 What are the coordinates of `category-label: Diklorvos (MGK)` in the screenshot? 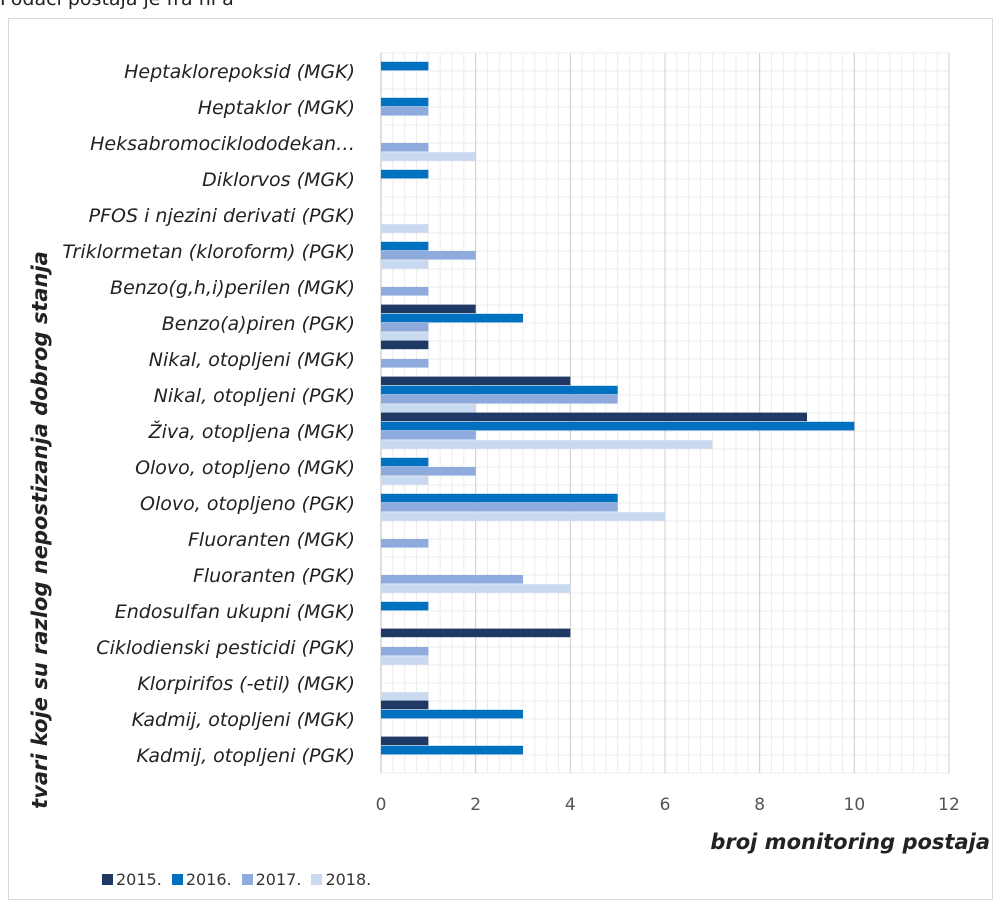 It's located at (278, 180).